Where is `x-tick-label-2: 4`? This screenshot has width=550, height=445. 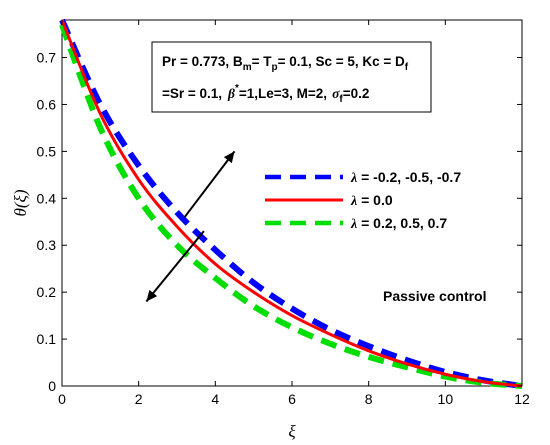 x-tick-label-2: 4 is located at coordinates (215, 399).